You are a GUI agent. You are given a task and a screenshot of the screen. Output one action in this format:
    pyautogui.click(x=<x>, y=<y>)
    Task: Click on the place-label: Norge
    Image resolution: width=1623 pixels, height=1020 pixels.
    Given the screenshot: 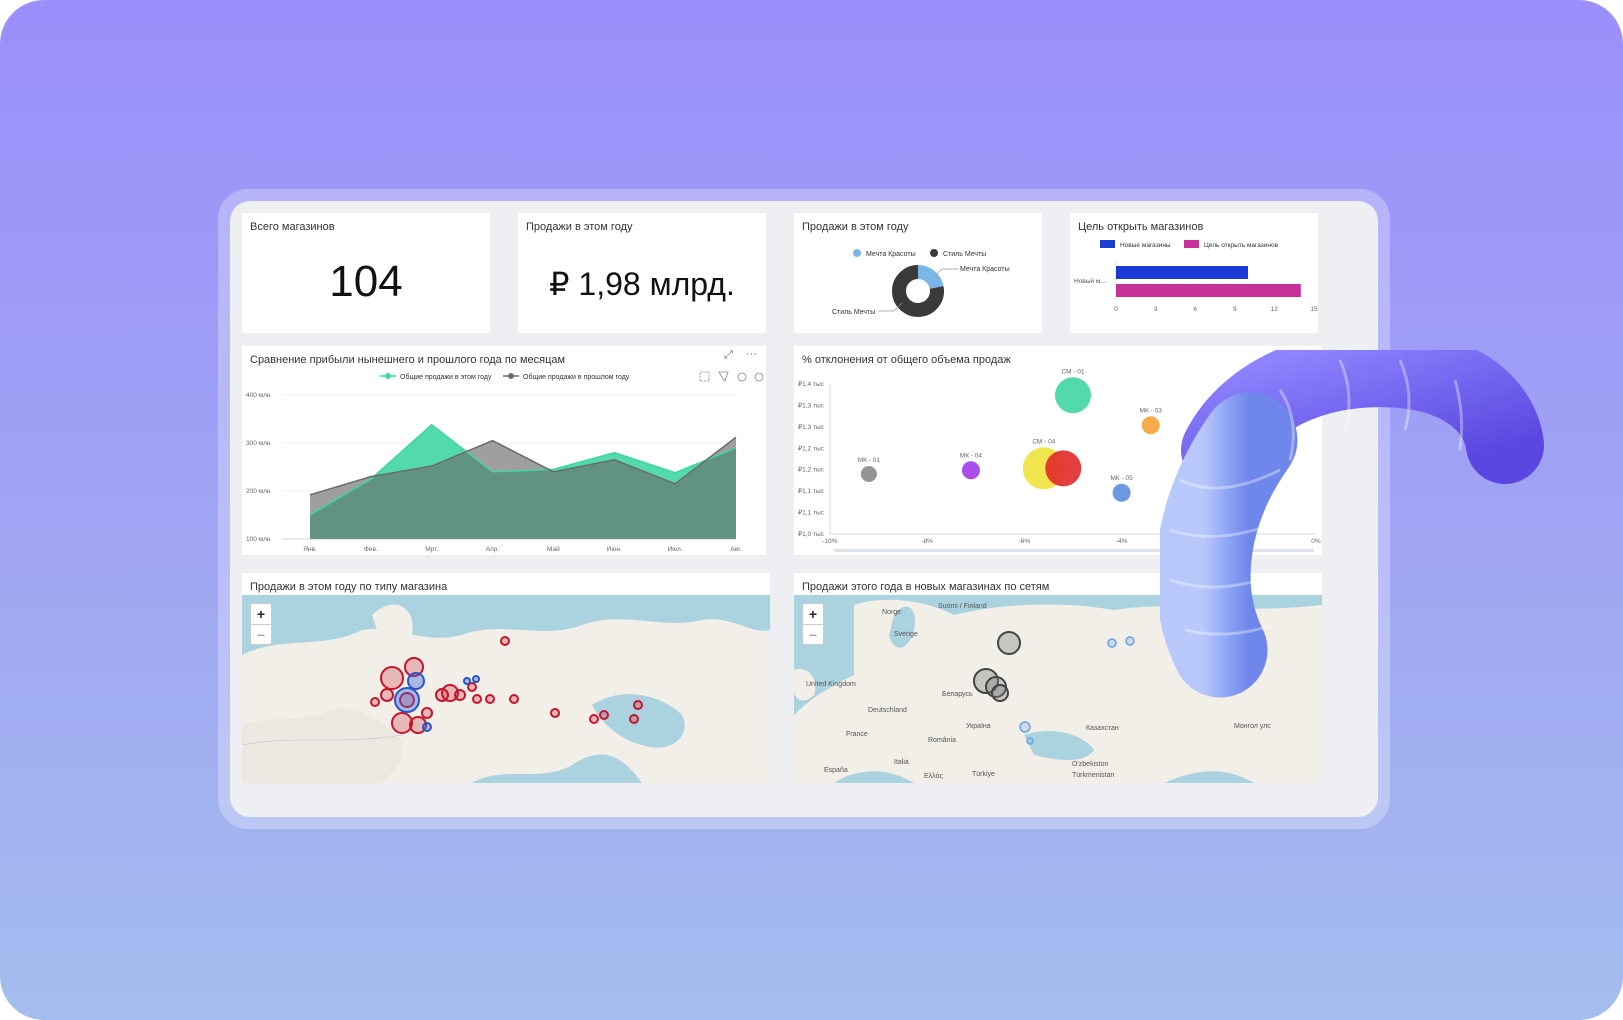 What is the action you would take?
    pyautogui.click(x=892, y=612)
    